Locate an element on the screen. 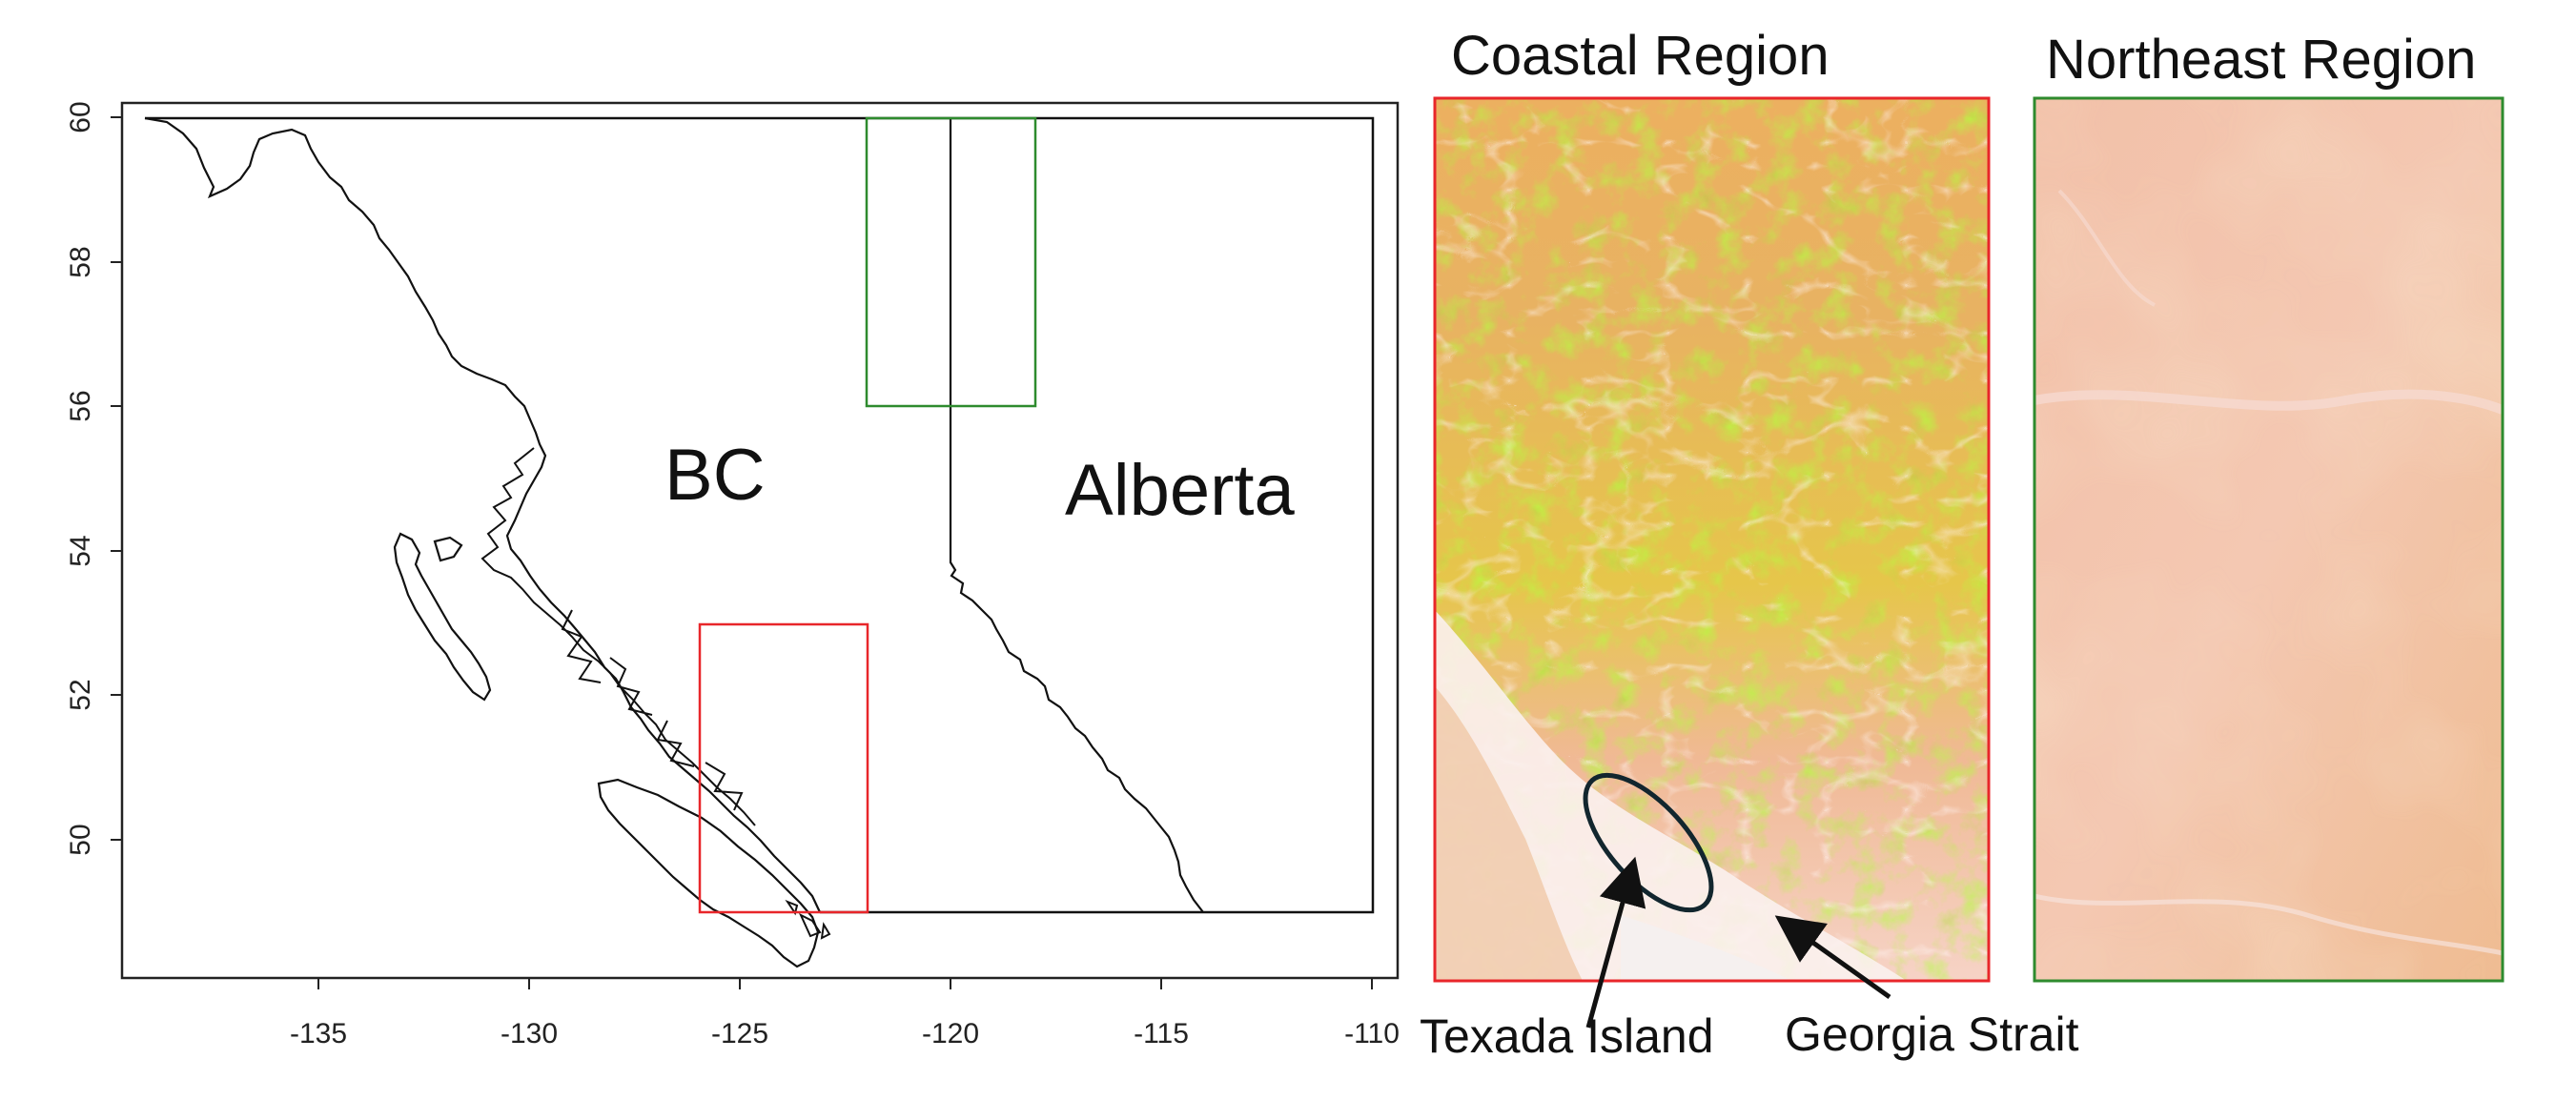 The width and height of the screenshot is (2576, 1100). northeast-panel-border is located at coordinates (2268, 539).